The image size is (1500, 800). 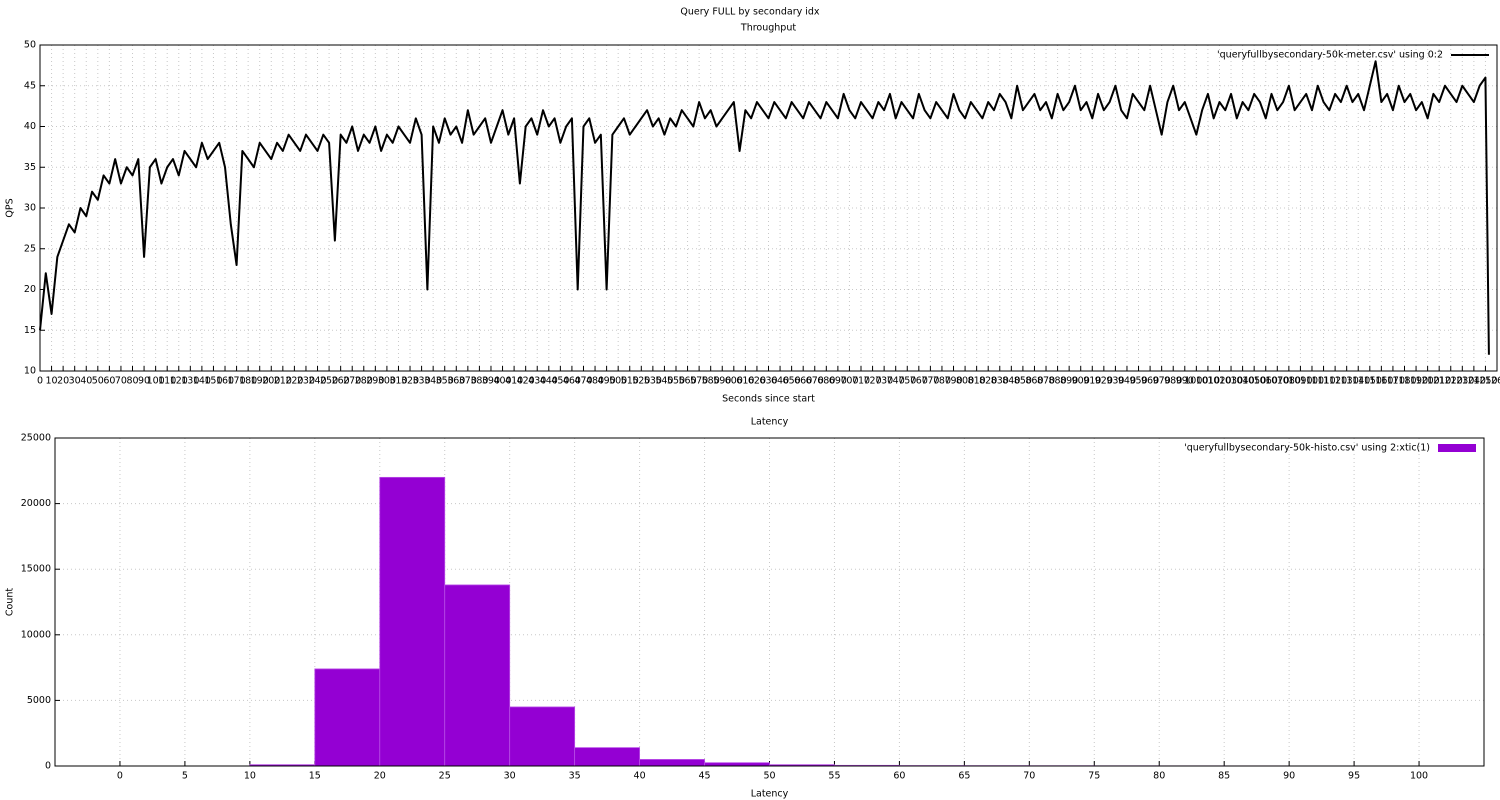 What do you see at coordinates (479, 381) in the screenshot?
I see `x-tick-label: 380` at bounding box center [479, 381].